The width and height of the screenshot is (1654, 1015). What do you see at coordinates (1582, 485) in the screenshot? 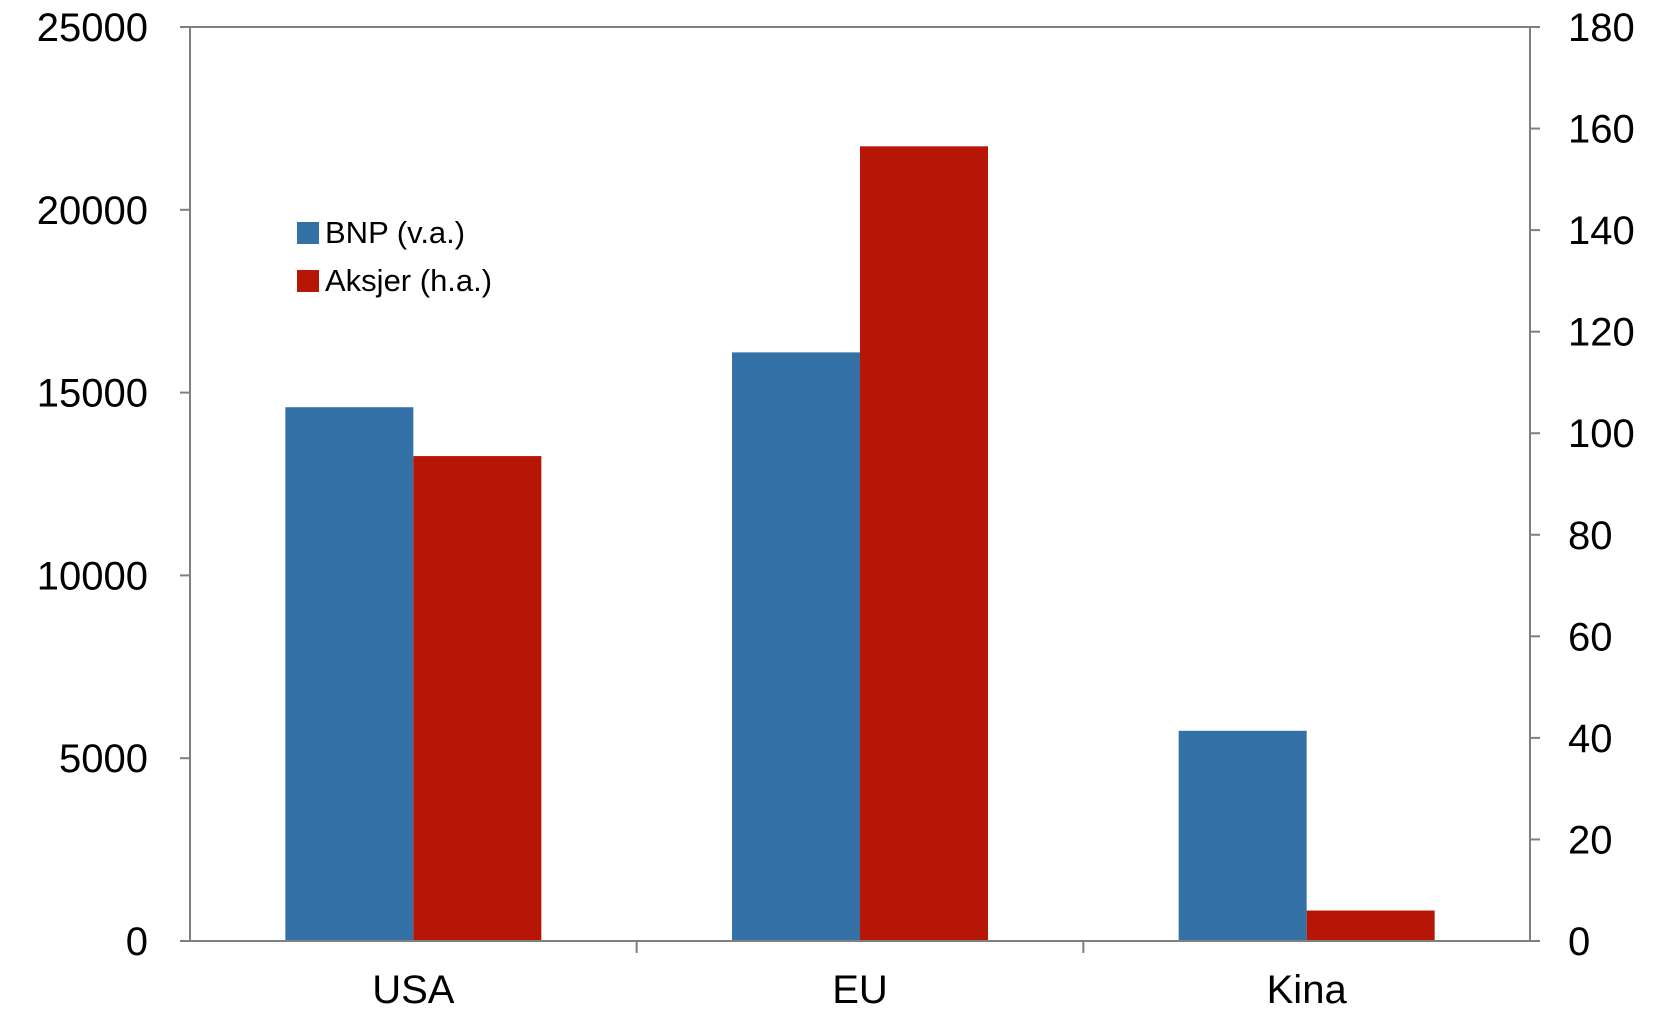
I see `right-axis: 0 20 40 60 80 100 120 140 160 180` at bounding box center [1582, 485].